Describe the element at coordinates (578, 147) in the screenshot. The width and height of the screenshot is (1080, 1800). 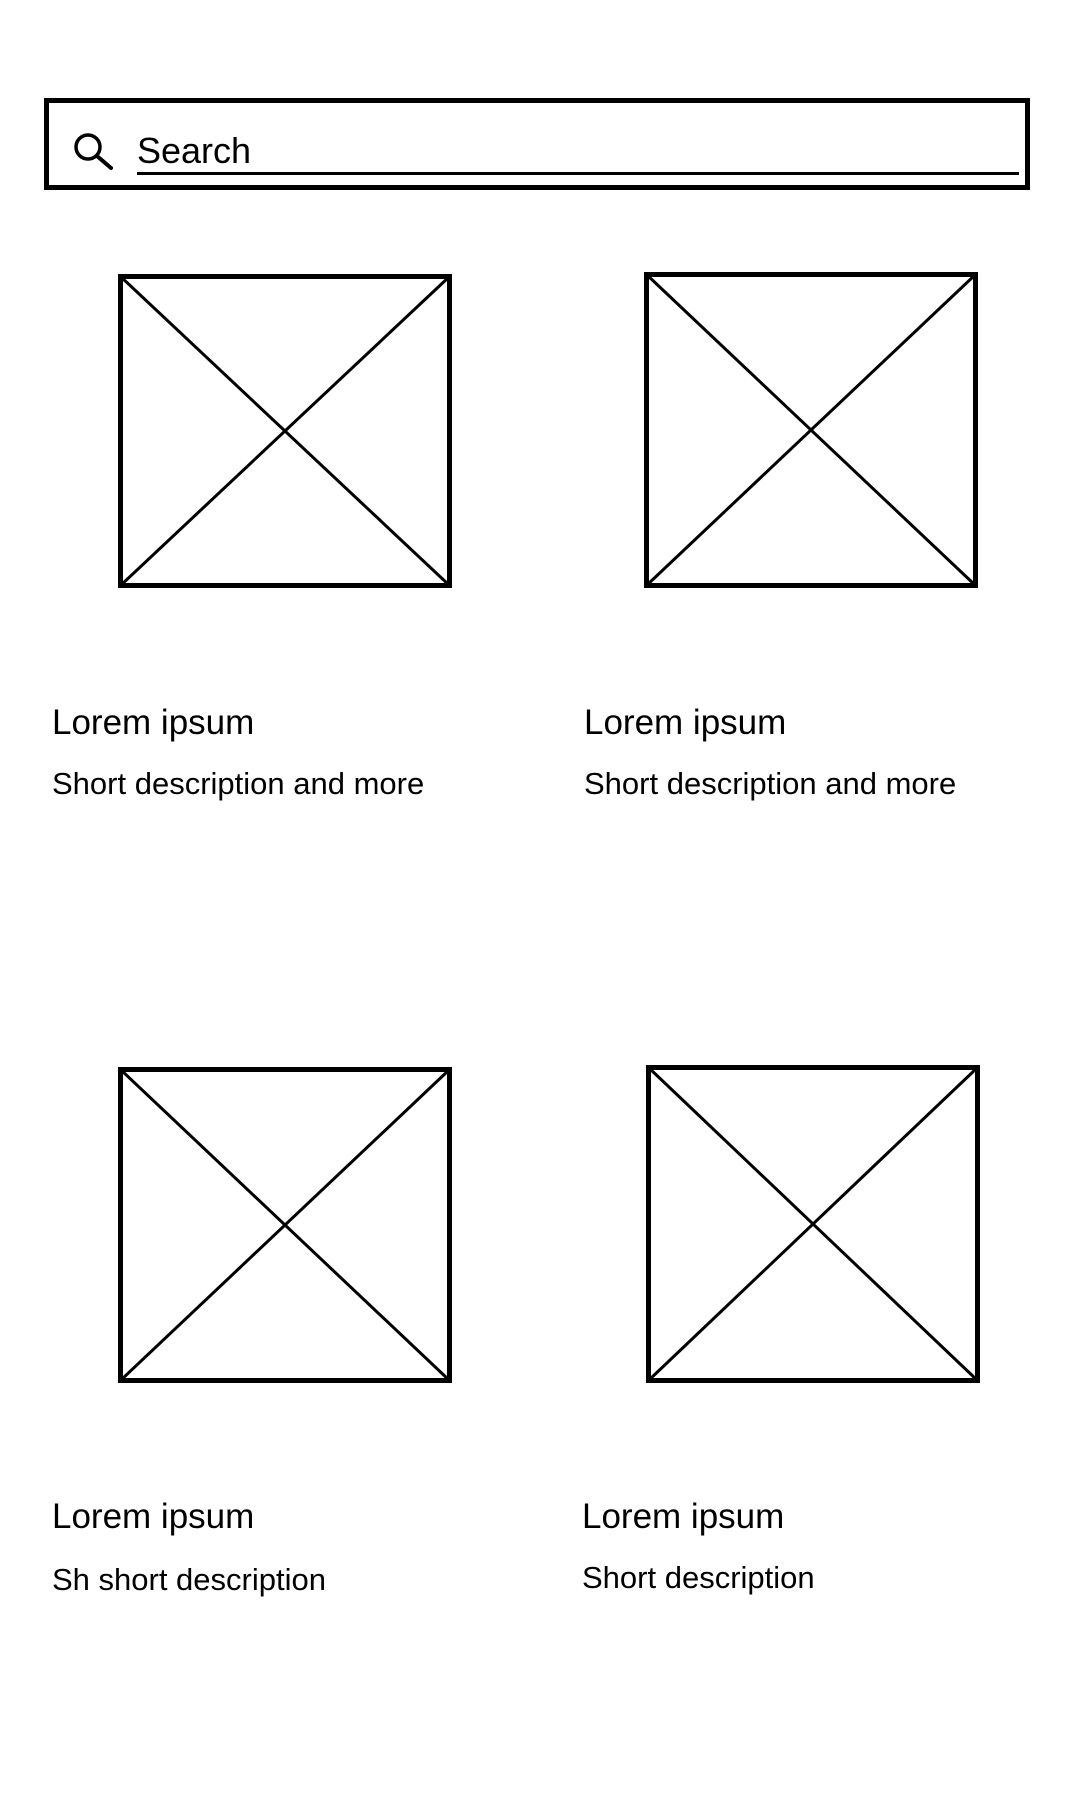
I see `search-input: Search` at that location.